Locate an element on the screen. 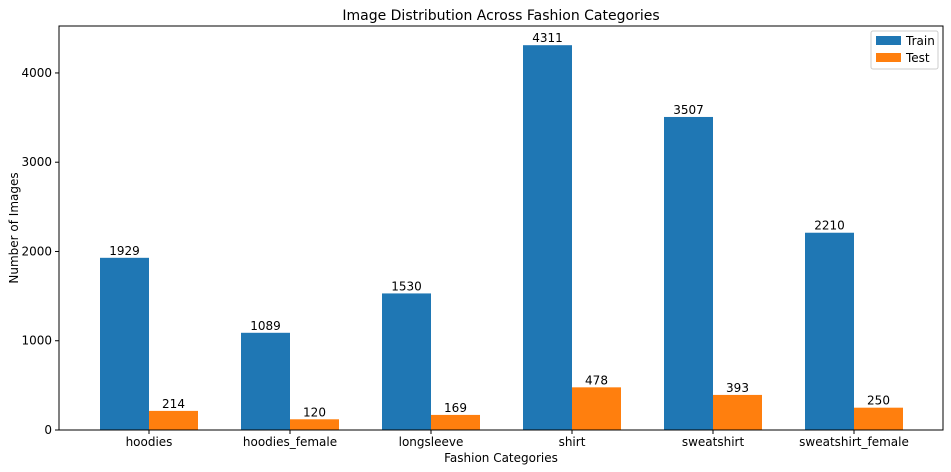 The width and height of the screenshot is (951, 472). legend-swatch-train is located at coordinates (888, 40).